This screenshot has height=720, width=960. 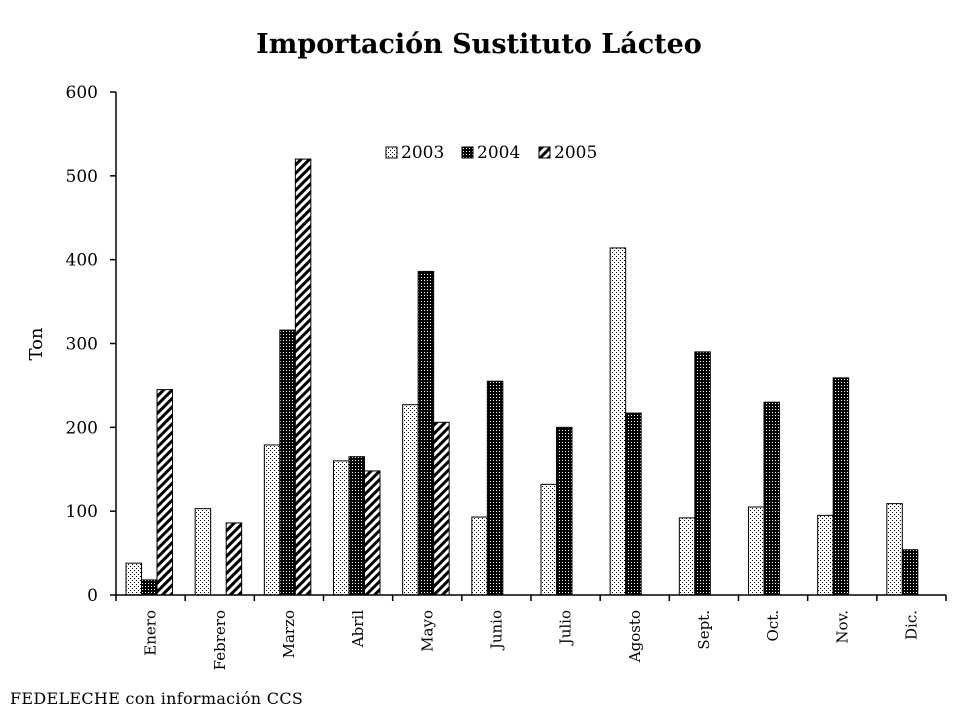 I want to click on x-tick-label: Sept., so click(x=704, y=630).